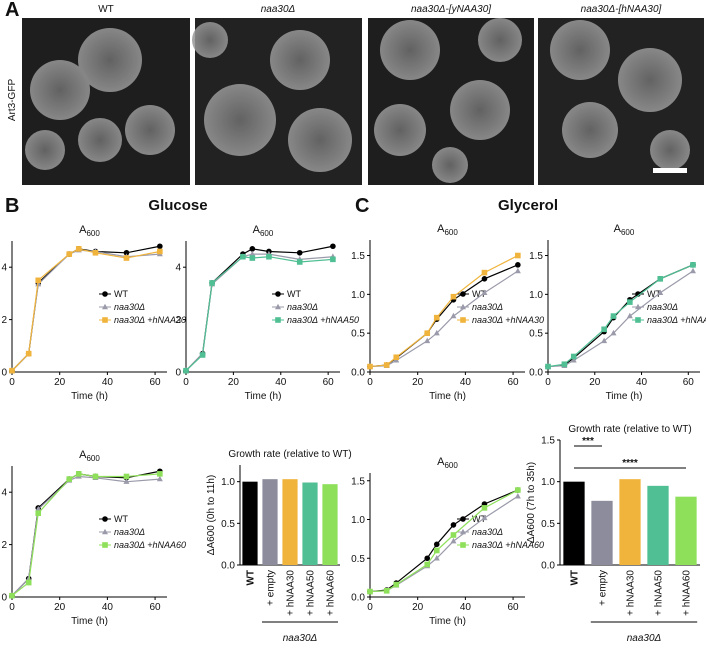 The height and width of the screenshot is (653, 706). Describe the element at coordinates (528, 205) in the screenshot. I see `section-title: Glycerol` at that location.